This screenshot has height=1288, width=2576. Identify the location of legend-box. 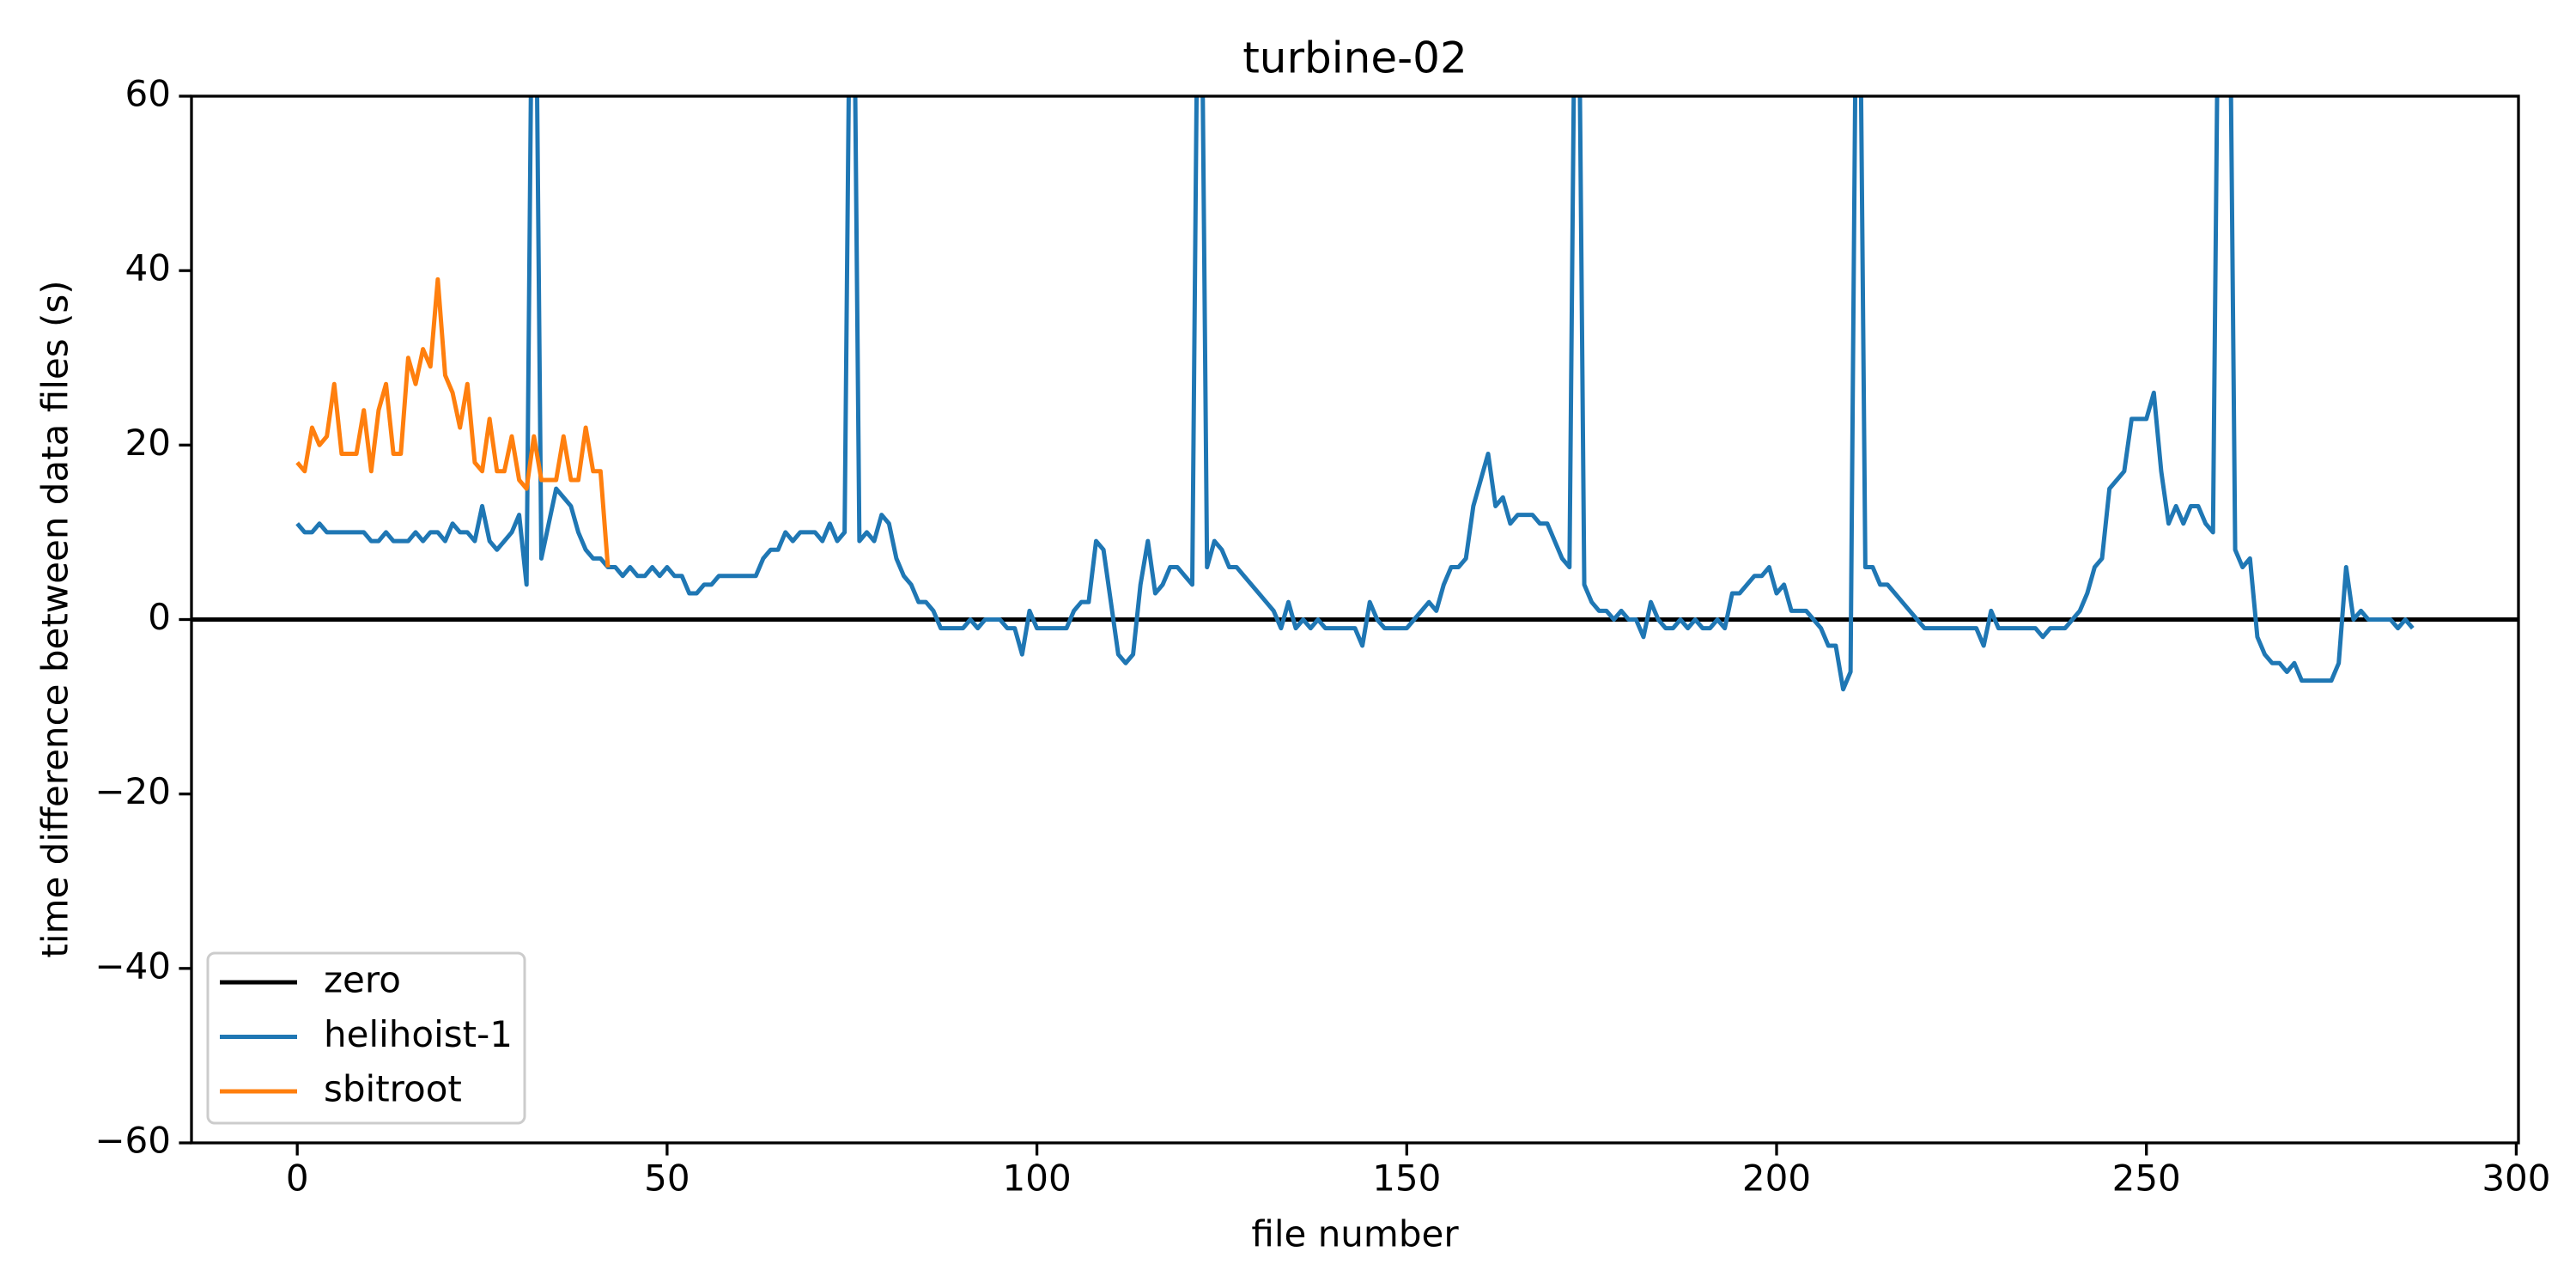
(366, 1038).